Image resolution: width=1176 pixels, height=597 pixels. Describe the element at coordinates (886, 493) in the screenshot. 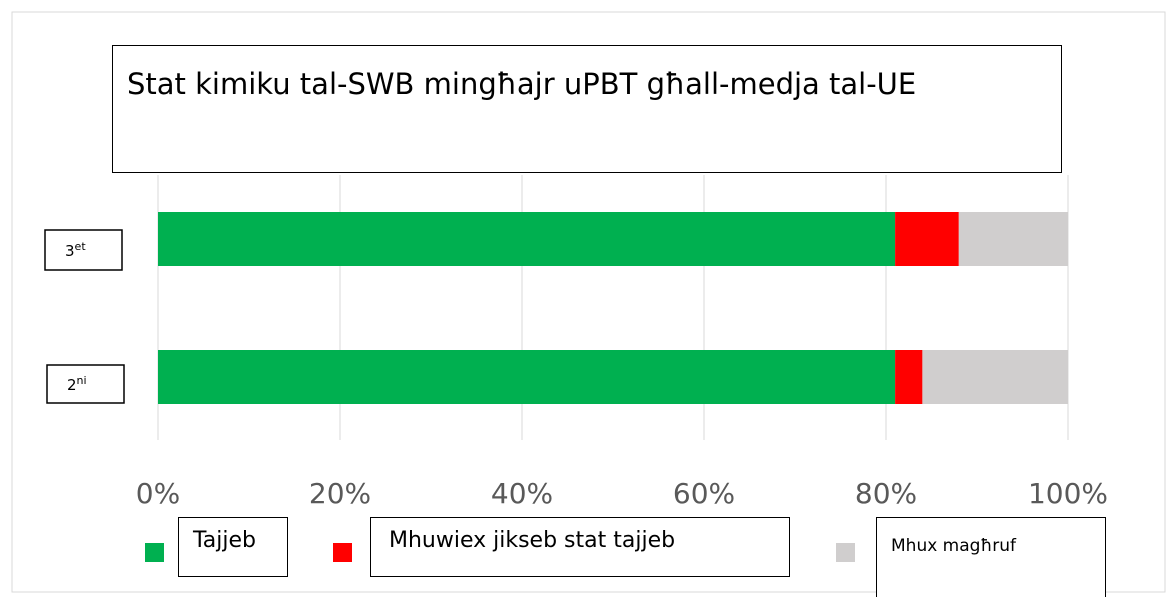

I see `x-tick-label: 80%` at that location.